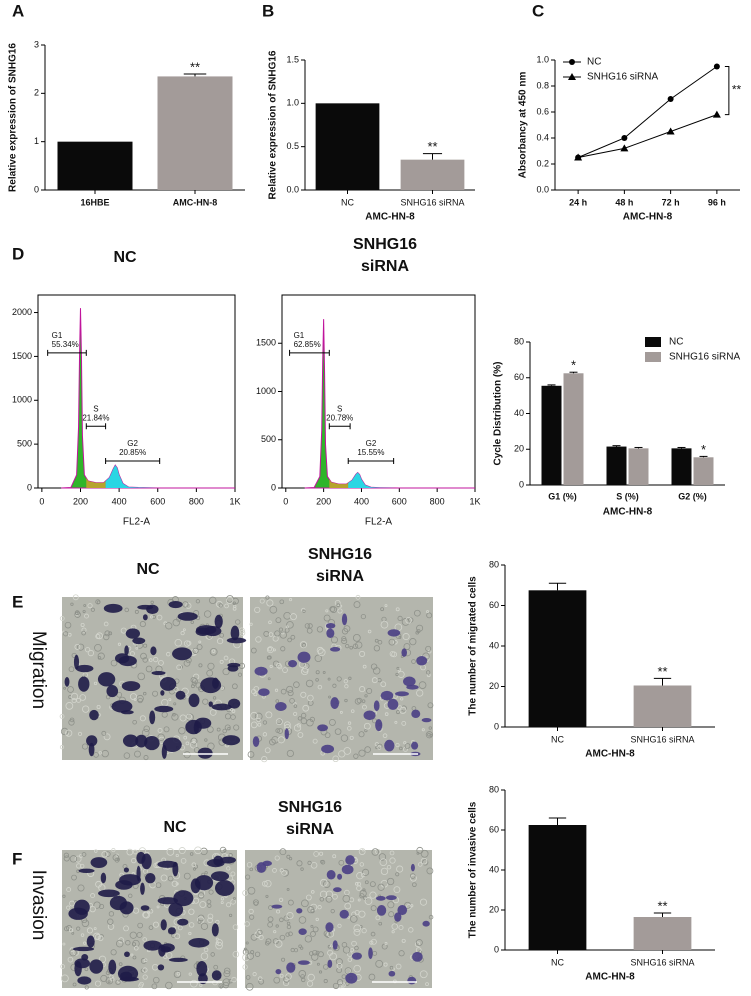 The height and width of the screenshot is (996, 751). I want to click on histogram, so click(389, 404).